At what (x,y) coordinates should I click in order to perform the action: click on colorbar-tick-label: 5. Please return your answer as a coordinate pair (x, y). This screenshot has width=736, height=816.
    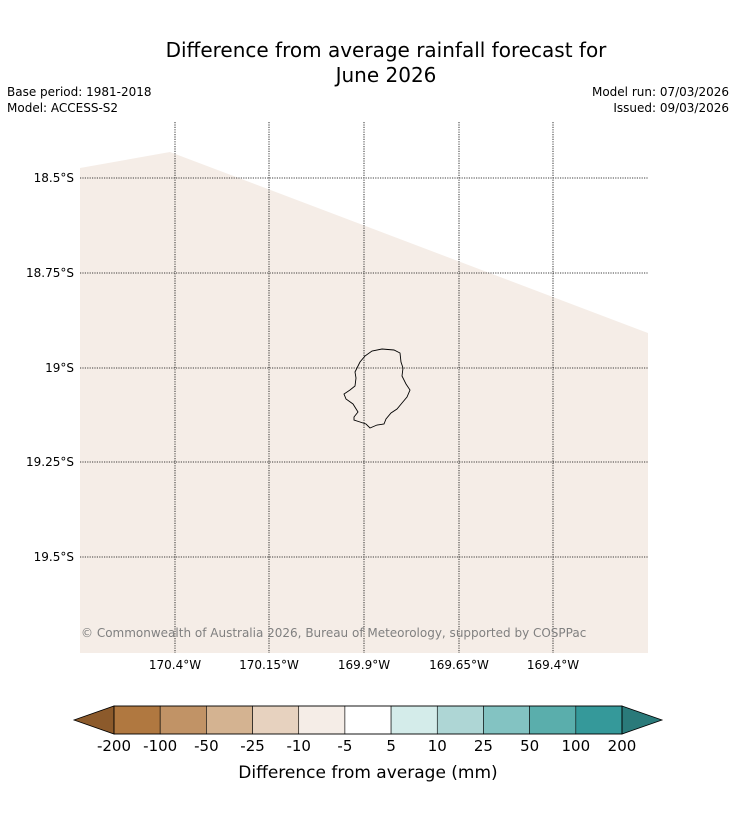
    Looking at the image, I should click on (391, 746).